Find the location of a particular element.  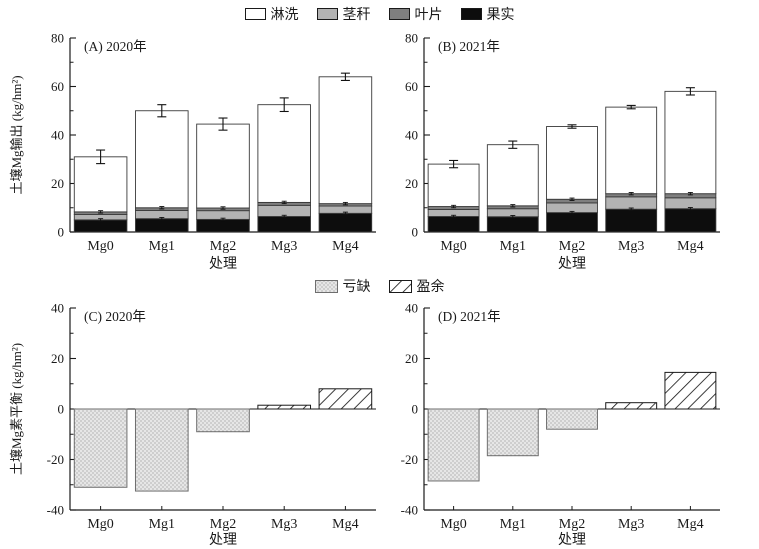

y-axis-title: 土壤Mg输出 (kg/hm²) is located at coordinates (16, 134).